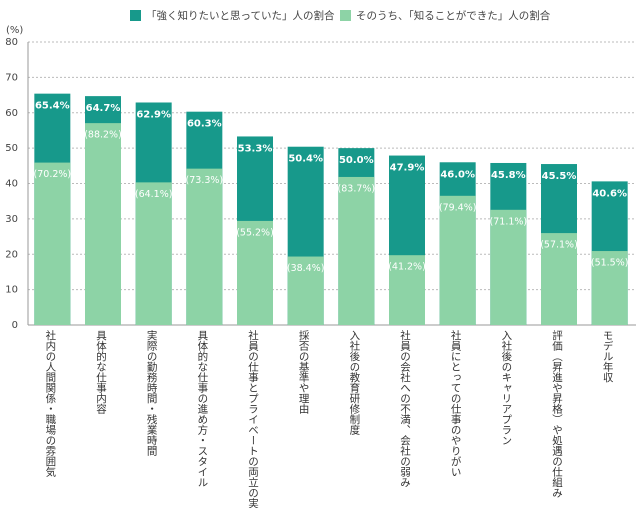 Image resolution: width=643 pixels, height=508 pixels. What do you see at coordinates (50, 403) in the screenshot?
I see `x-tick-label: 社内の人間関係・職場の雰囲気` at bounding box center [50, 403].